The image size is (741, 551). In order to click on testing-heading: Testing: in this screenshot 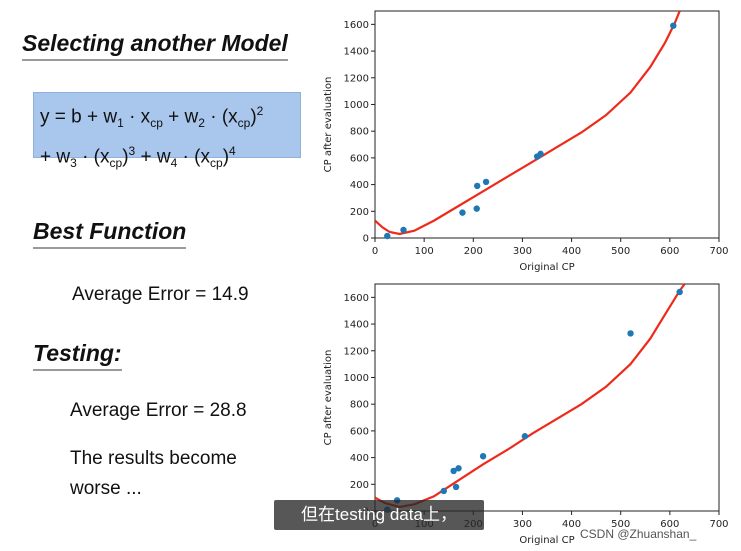, I will do `click(77, 355)`.